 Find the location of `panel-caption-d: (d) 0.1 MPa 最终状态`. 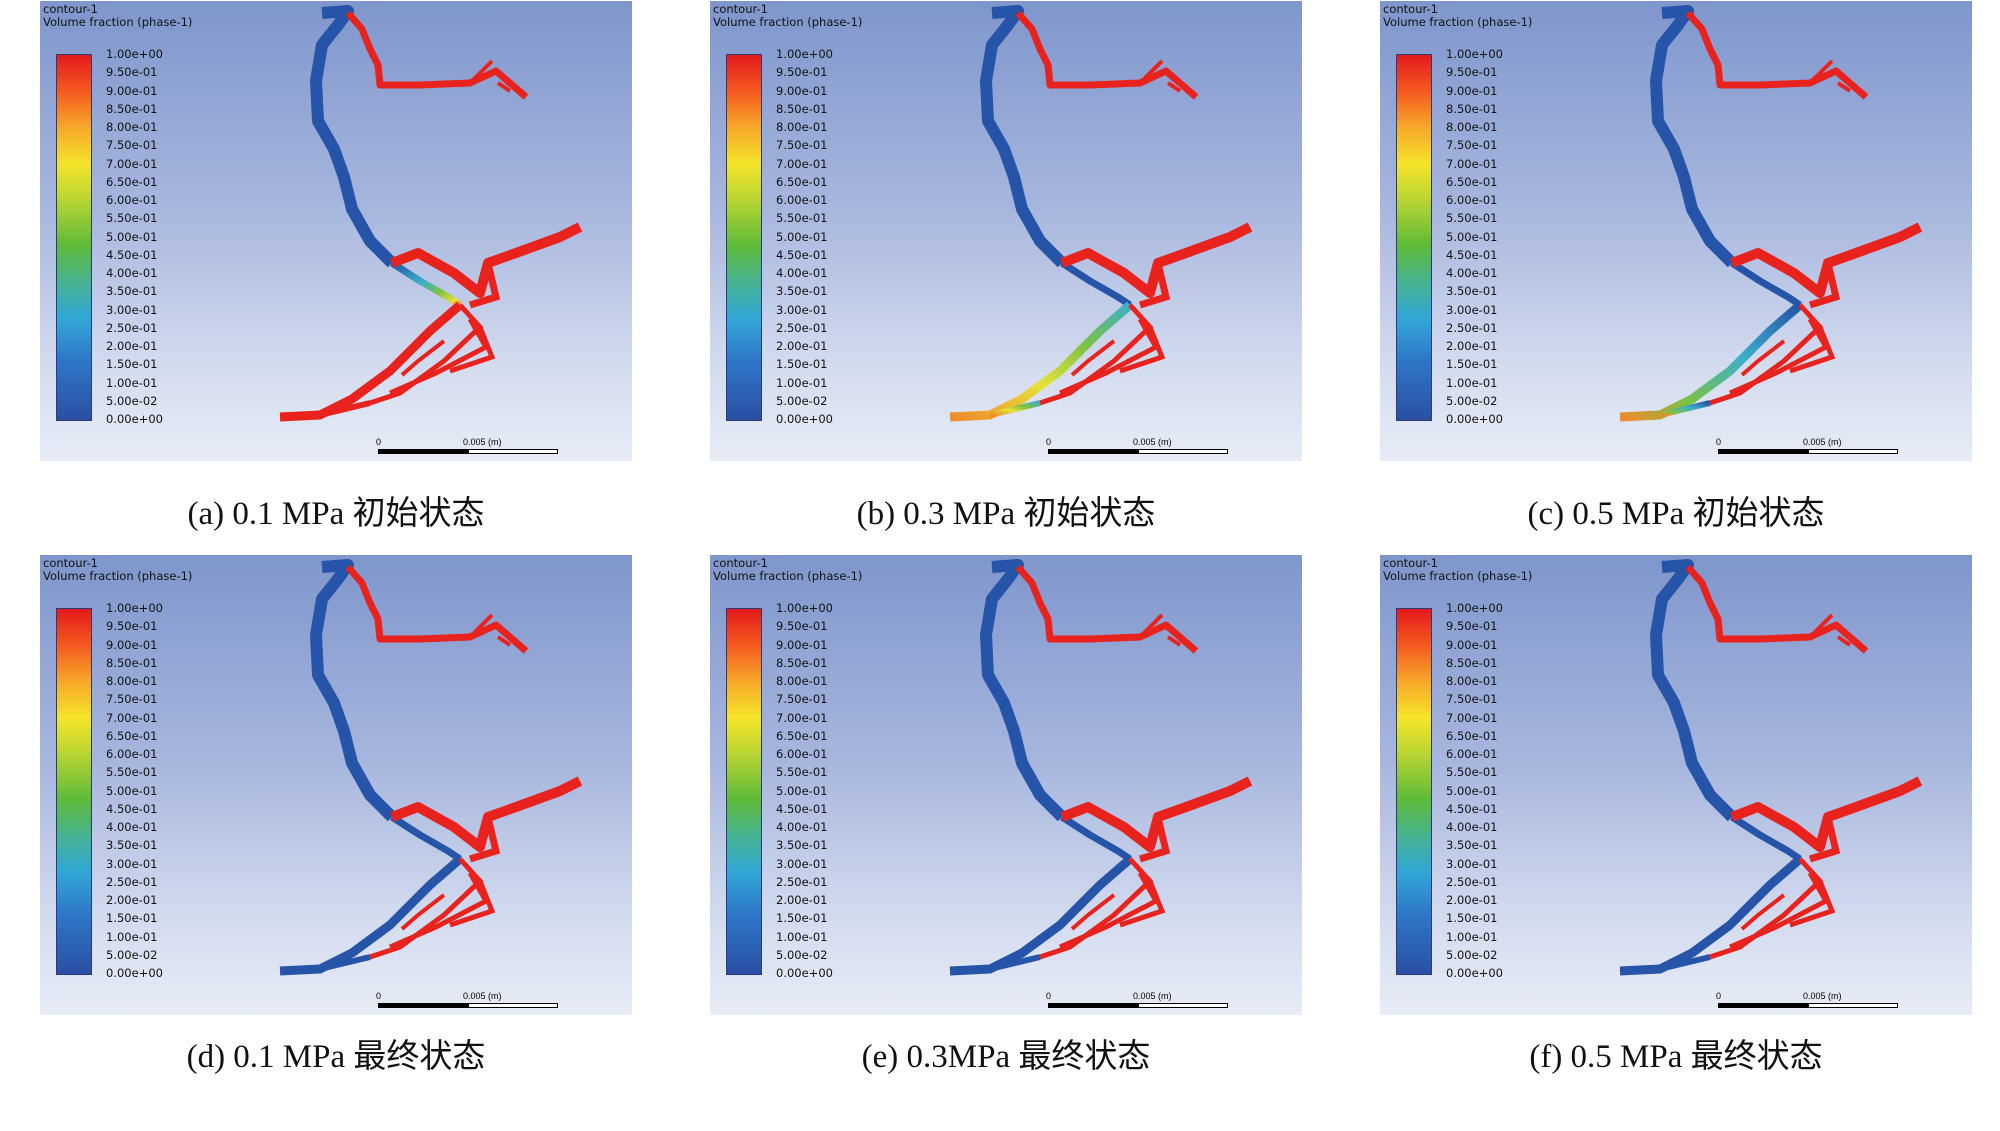

panel-caption-d: (d) 0.1 MPa 最终状态 is located at coordinates (336, 1057).